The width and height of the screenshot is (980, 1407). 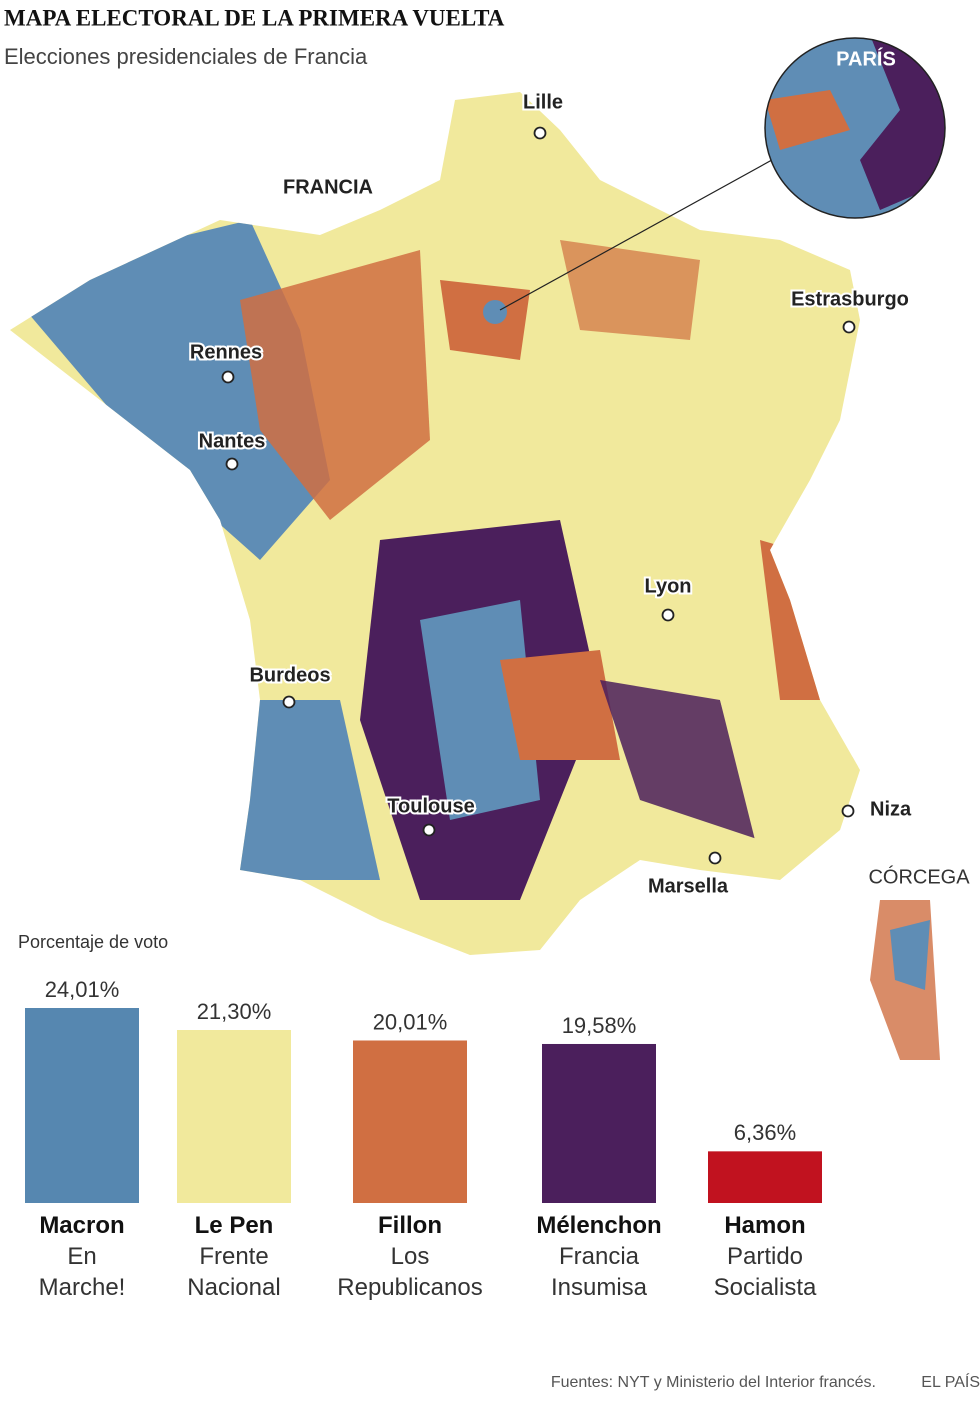 What do you see at coordinates (82, 989) in the screenshot?
I see `value-label: 24,01%` at bounding box center [82, 989].